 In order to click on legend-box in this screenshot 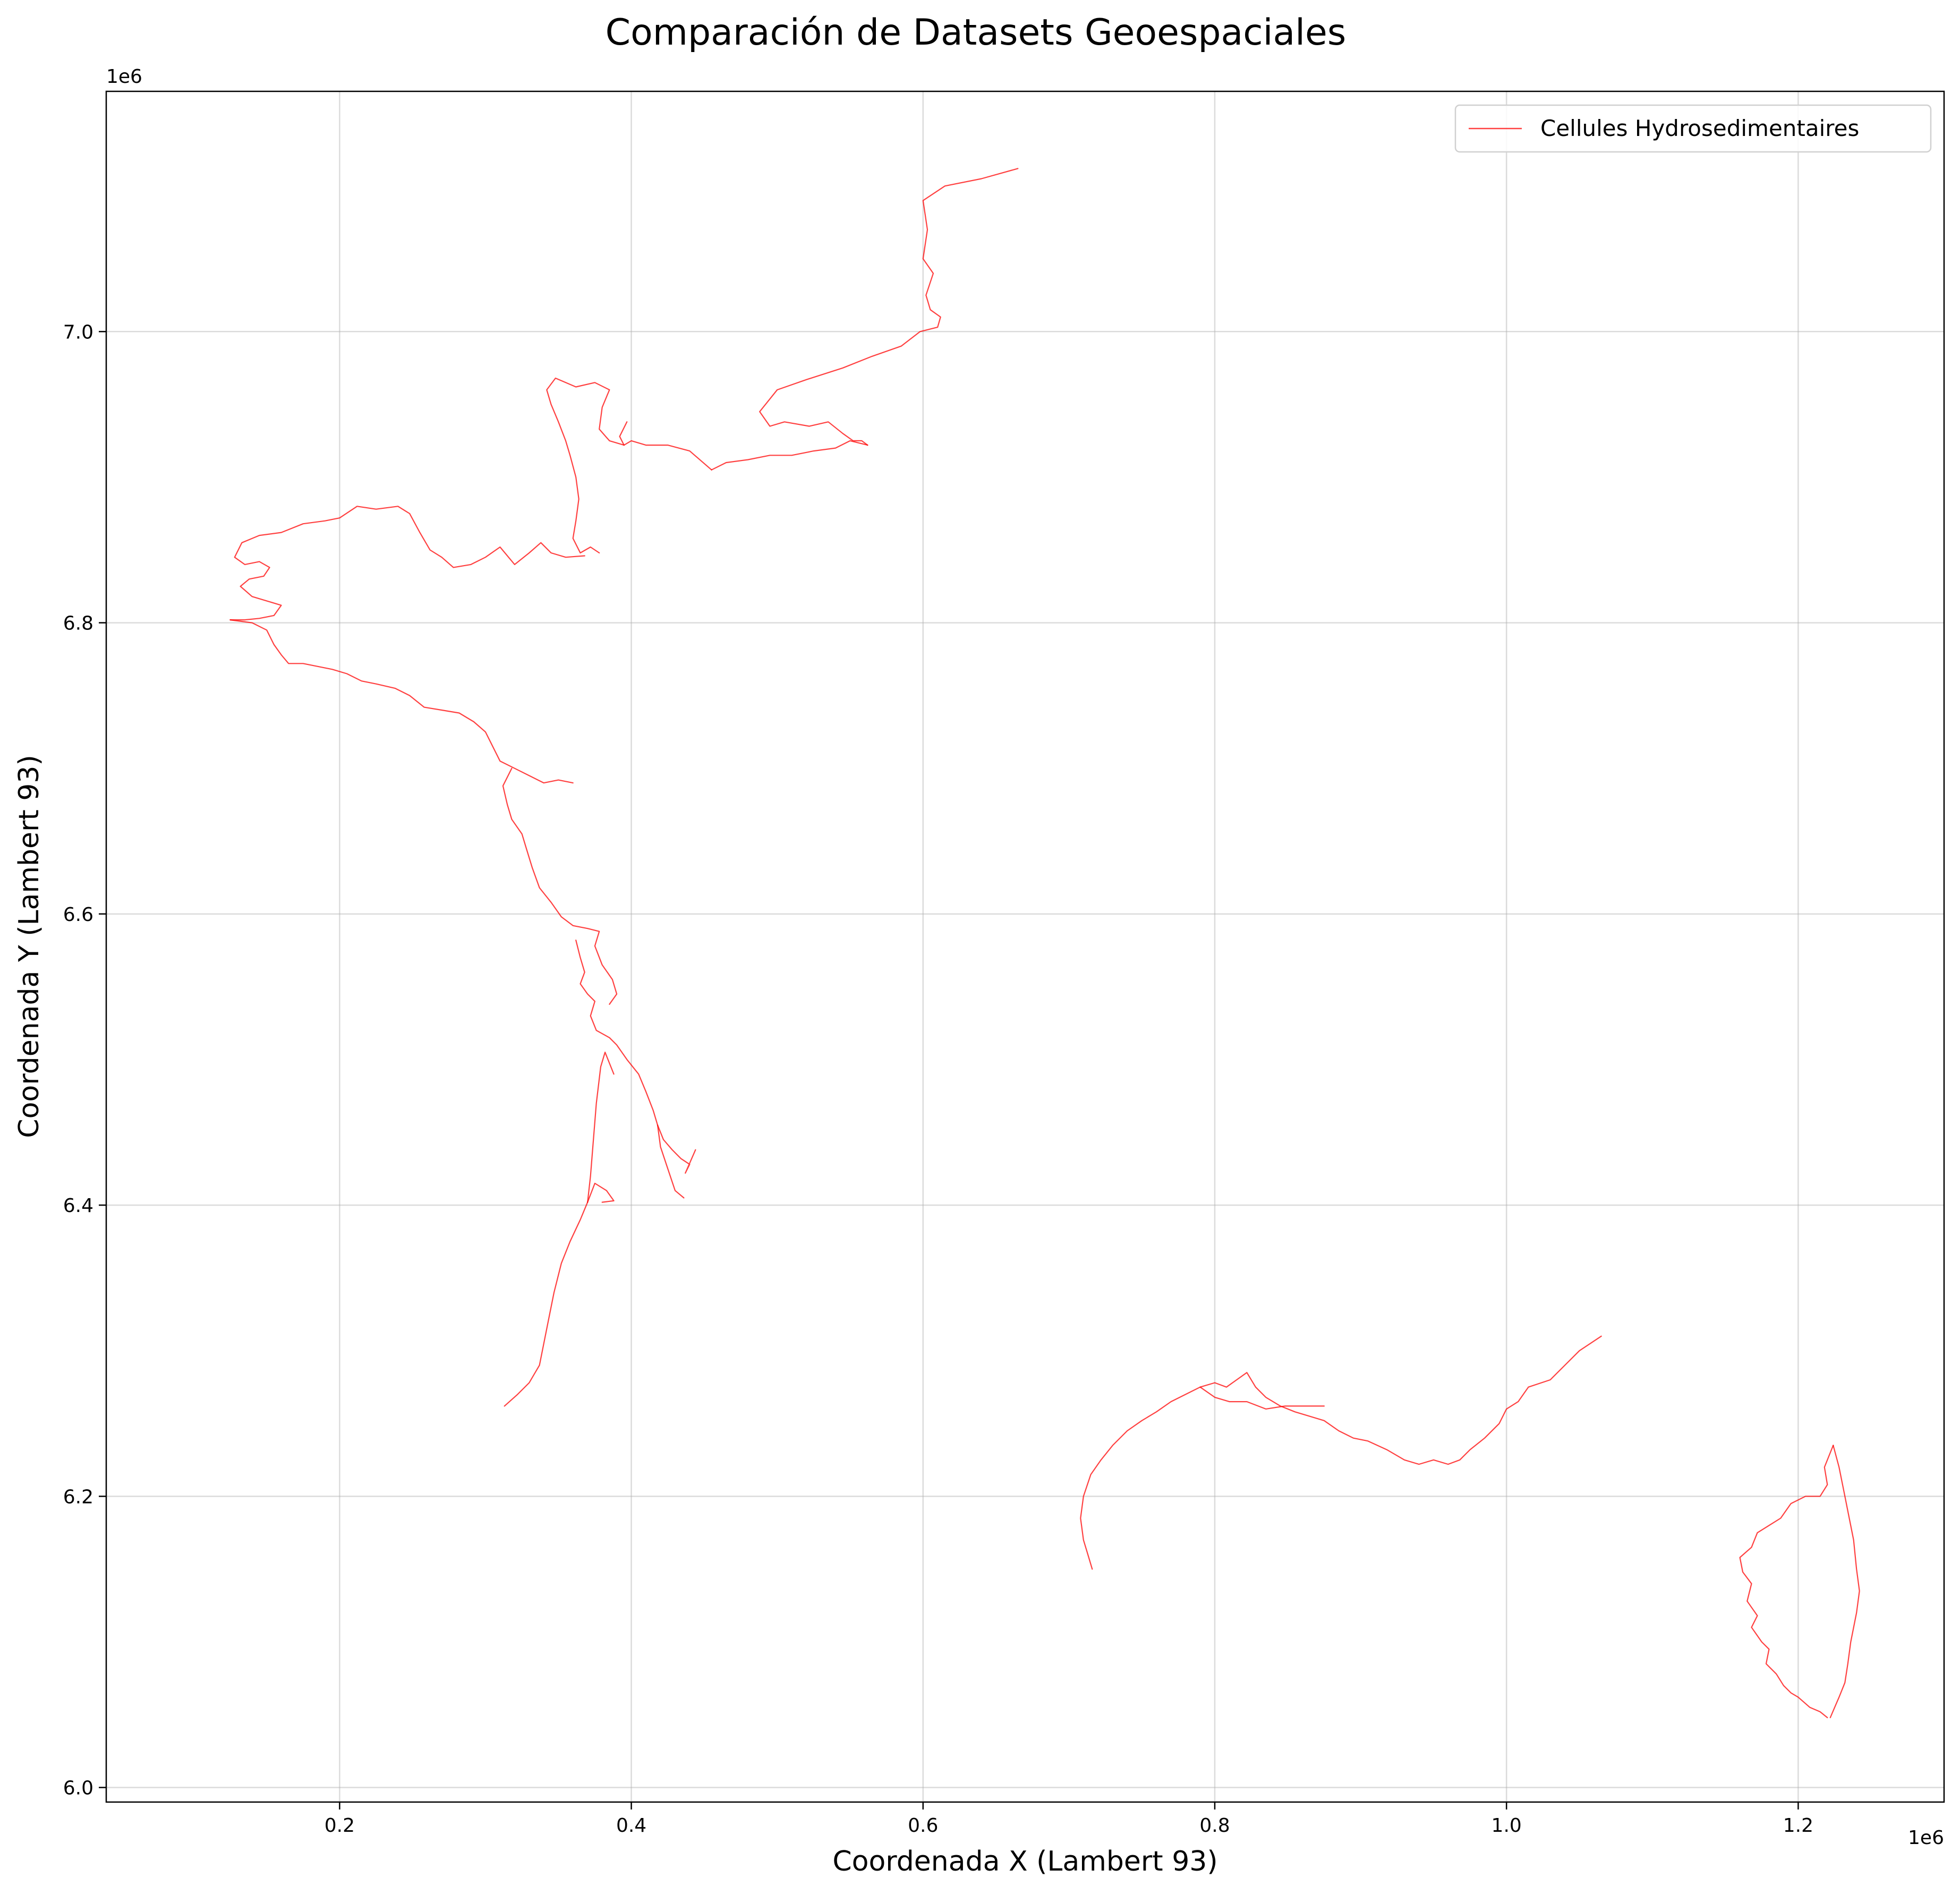, I will do `click(1693, 128)`.